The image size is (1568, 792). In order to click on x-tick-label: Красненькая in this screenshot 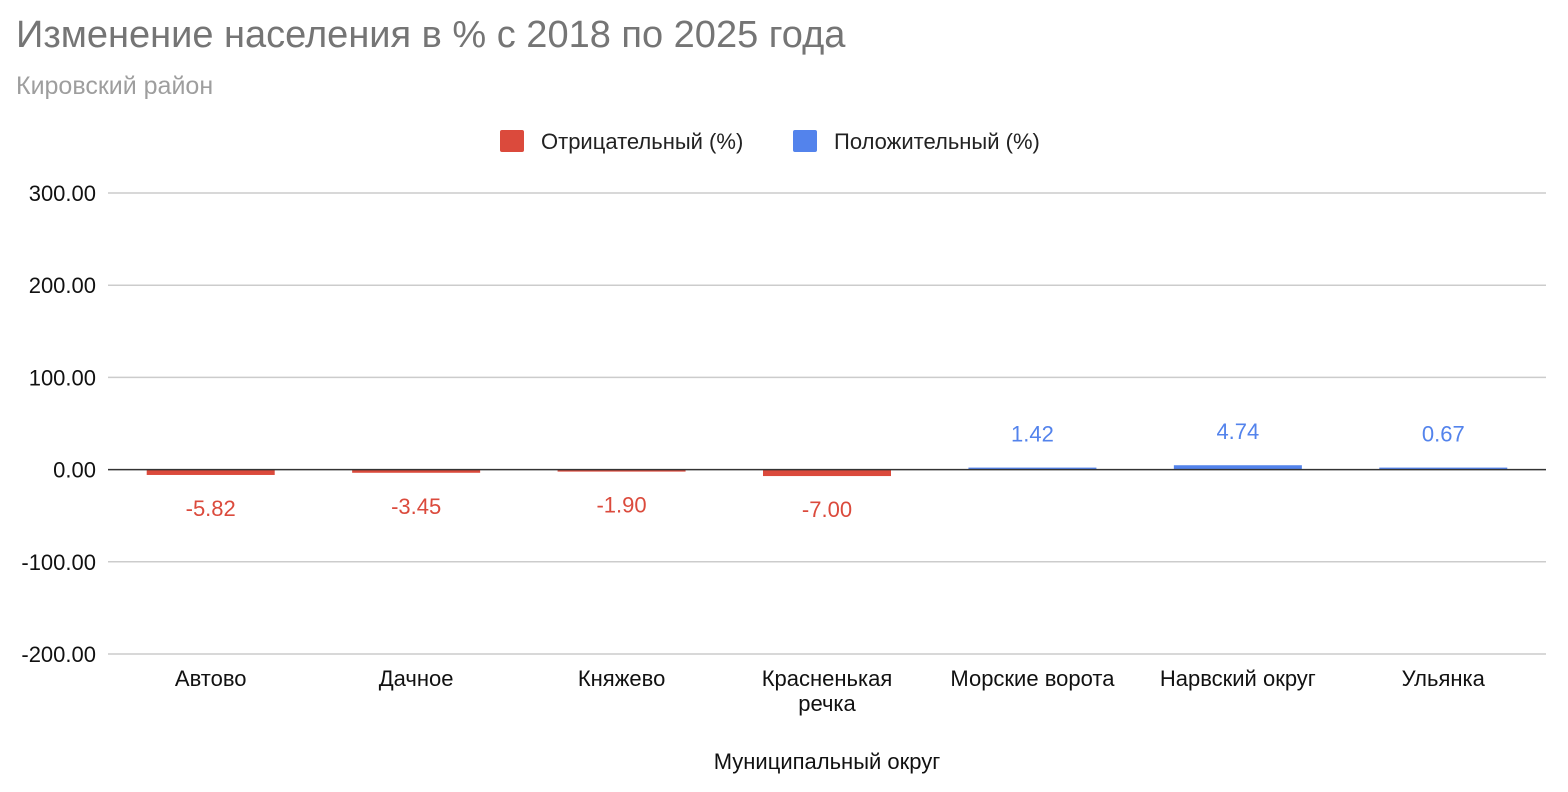, I will do `click(827, 678)`.